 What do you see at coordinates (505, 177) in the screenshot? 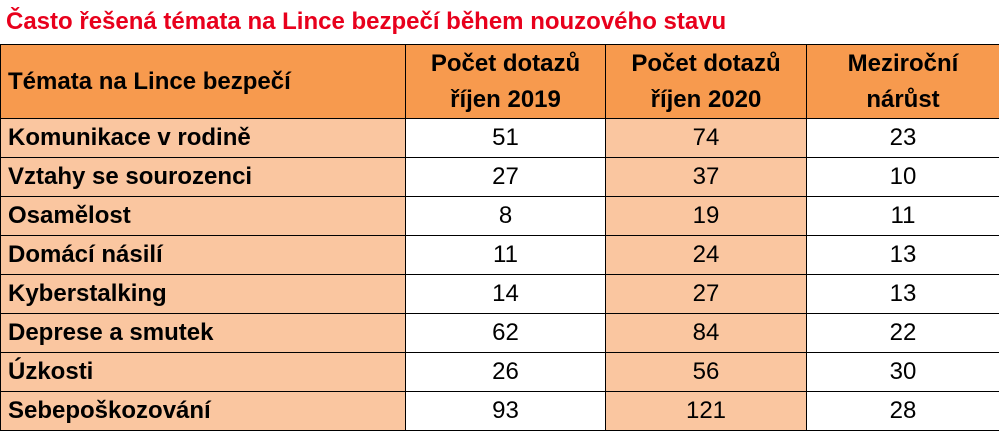
I see `count-2019-cell: 27` at bounding box center [505, 177].